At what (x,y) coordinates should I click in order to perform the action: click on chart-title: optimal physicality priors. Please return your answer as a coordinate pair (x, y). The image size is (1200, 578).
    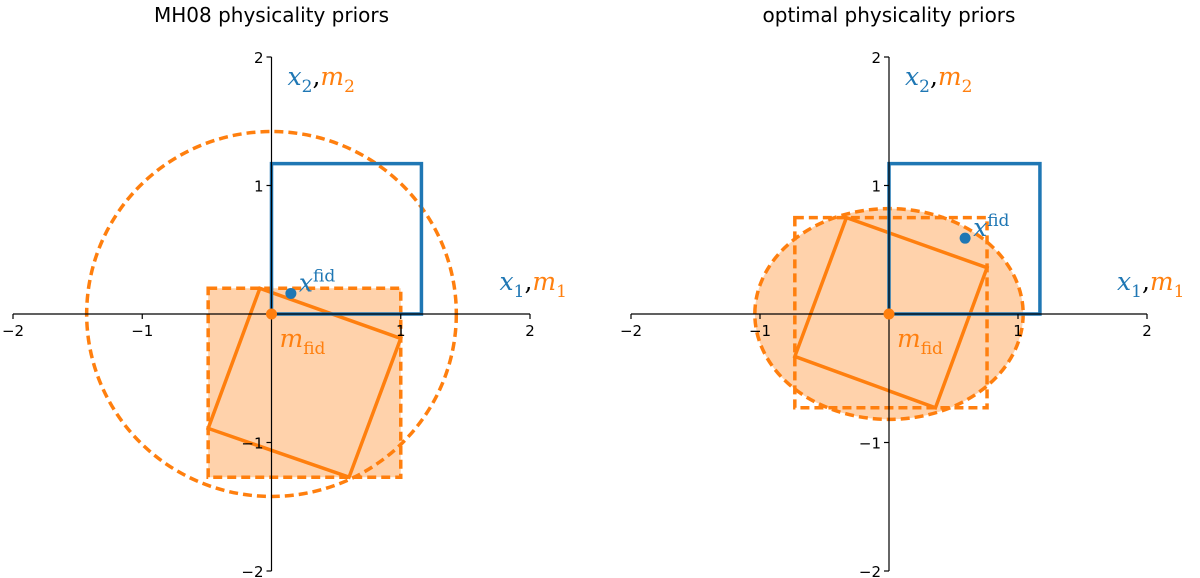
    Looking at the image, I should click on (889, 15).